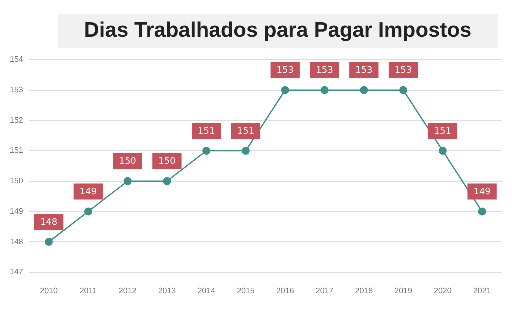  Describe the element at coordinates (278, 31) in the screenshot. I see `chart-title: Dias Trabalhados para Pagar Impostos` at that location.